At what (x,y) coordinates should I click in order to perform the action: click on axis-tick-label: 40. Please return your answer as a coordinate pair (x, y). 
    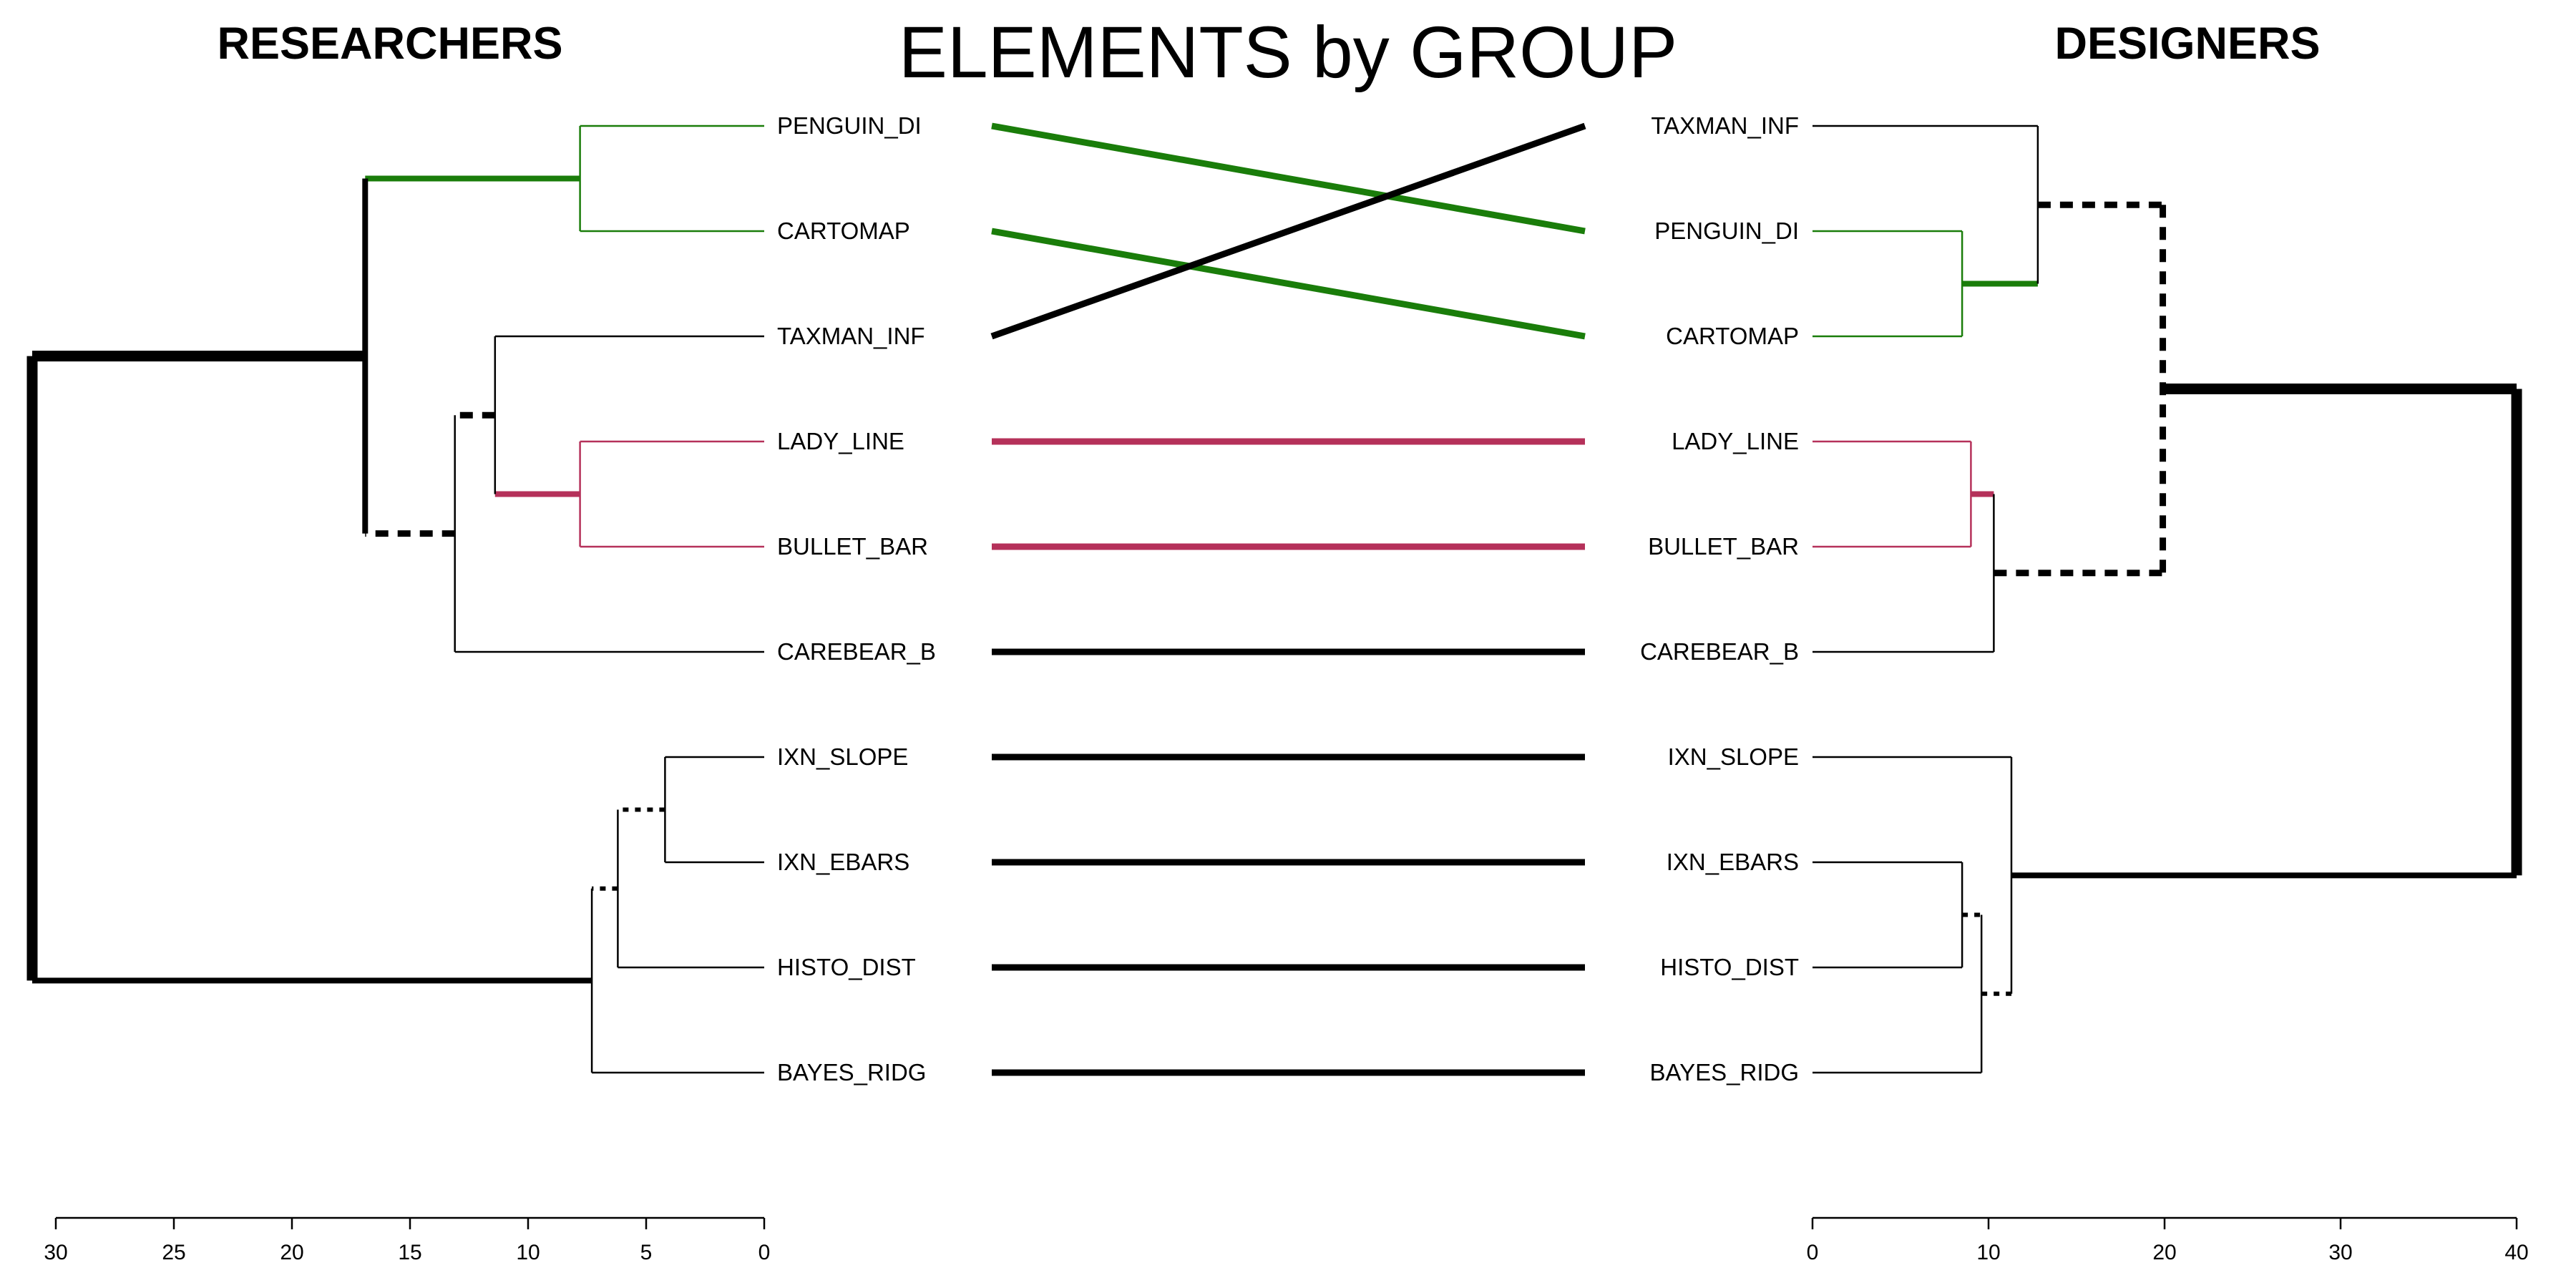
    Looking at the image, I should click on (2516, 1252).